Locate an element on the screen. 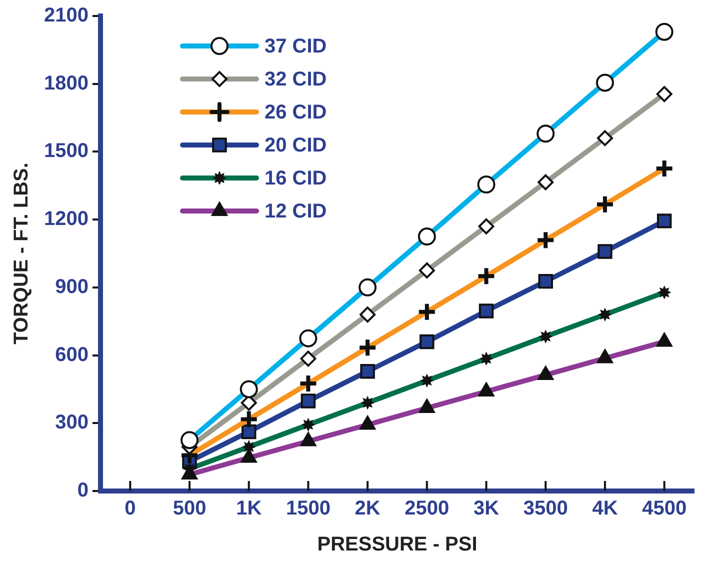 This screenshot has height=569, width=712. x-tick-label: 2K is located at coordinates (367, 509).